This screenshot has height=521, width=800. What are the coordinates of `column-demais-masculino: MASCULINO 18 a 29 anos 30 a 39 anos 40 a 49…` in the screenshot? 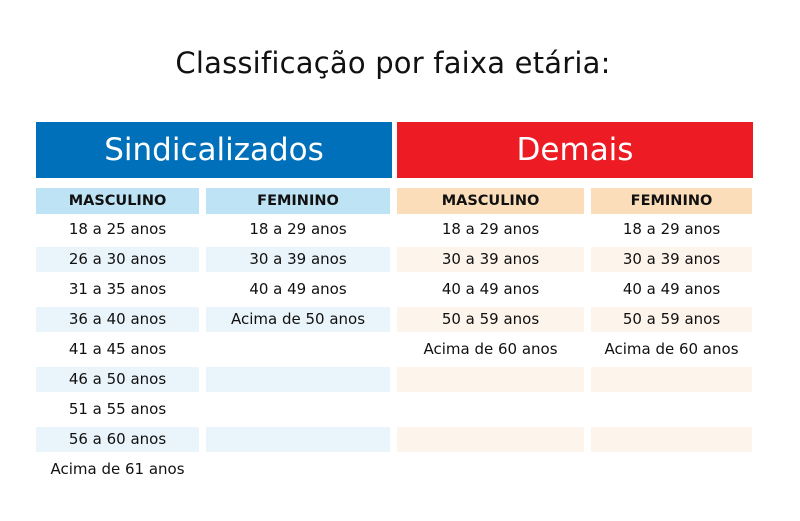 It's located at (490, 321).